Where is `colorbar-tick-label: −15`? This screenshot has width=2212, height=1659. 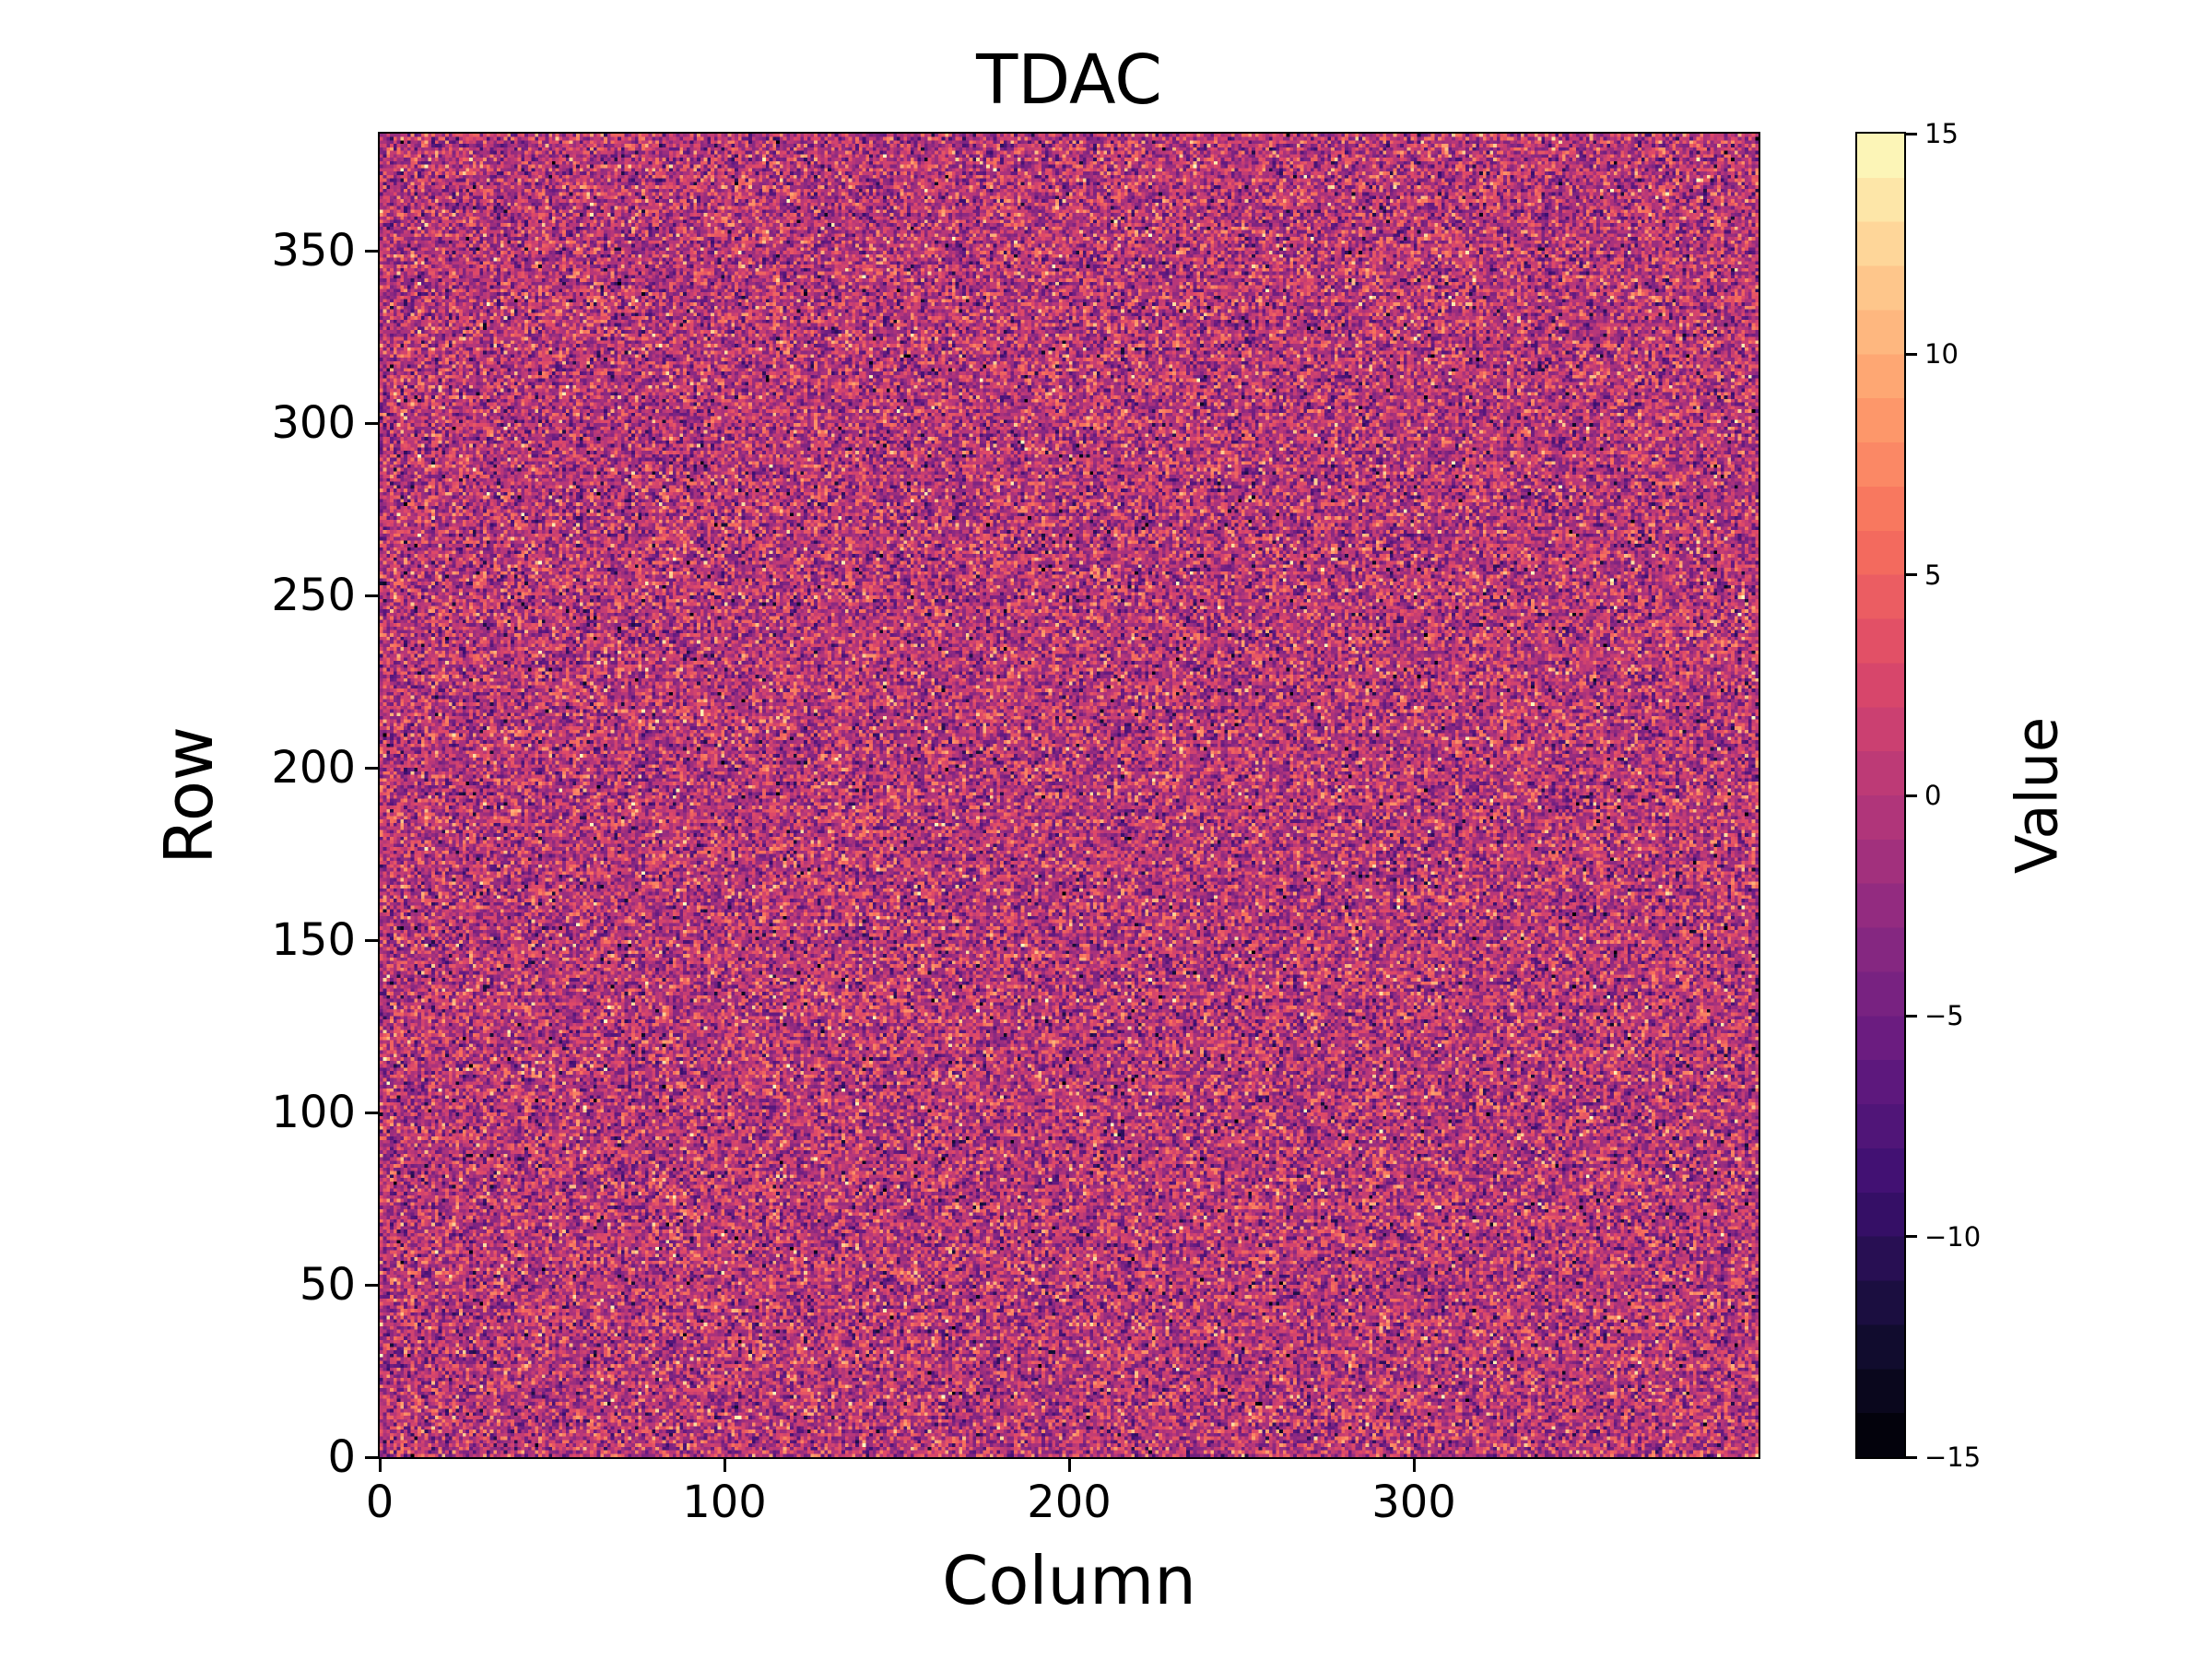
colorbar-tick-label: −15 is located at coordinates (1953, 1457).